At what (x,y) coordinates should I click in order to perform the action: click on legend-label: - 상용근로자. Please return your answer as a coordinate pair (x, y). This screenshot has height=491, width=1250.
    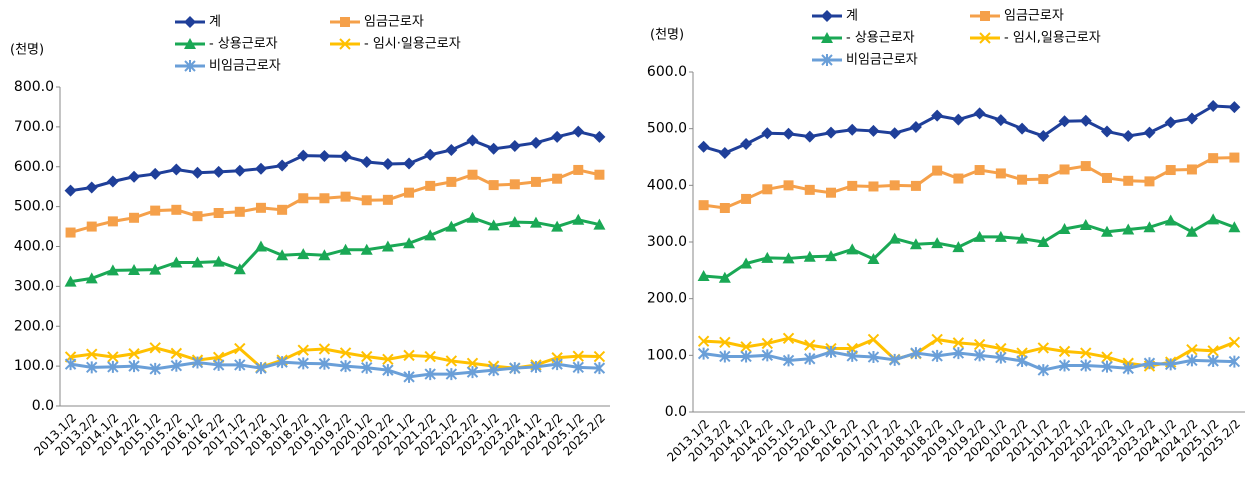
    Looking at the image, I should click on (243, 44).